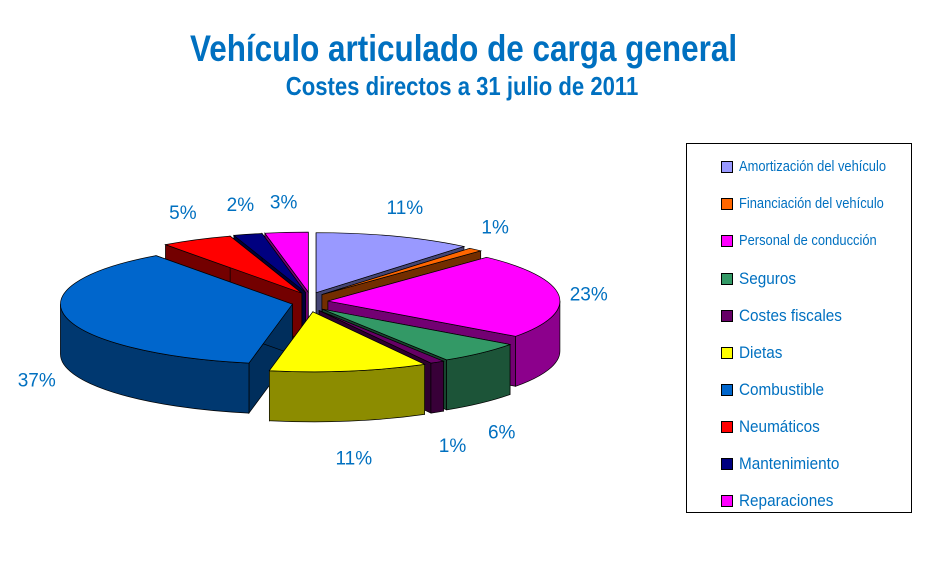  I want to click on slice-label-0: 11%, so click(405, 208).